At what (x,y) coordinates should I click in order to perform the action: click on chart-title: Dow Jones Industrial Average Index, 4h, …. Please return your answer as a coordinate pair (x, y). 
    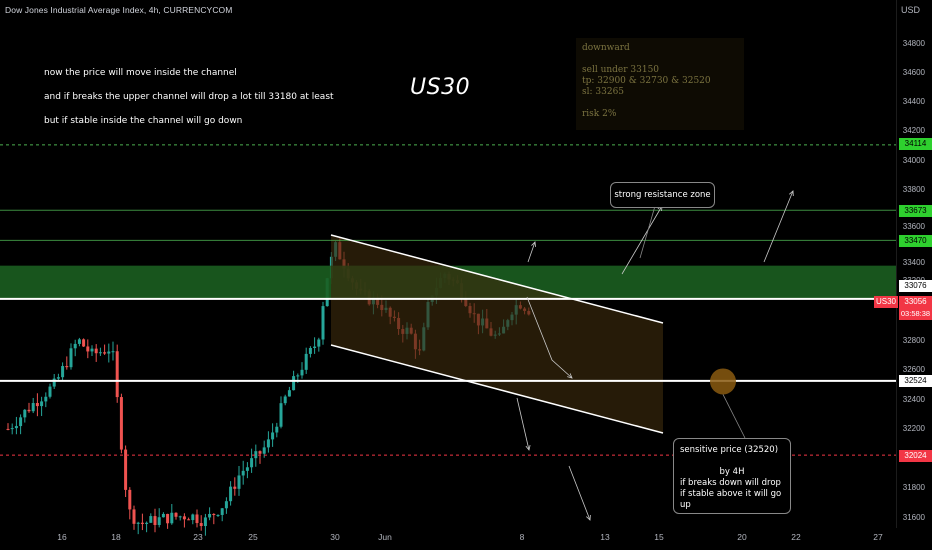
    Looking at the image, I should click on (119, 10).